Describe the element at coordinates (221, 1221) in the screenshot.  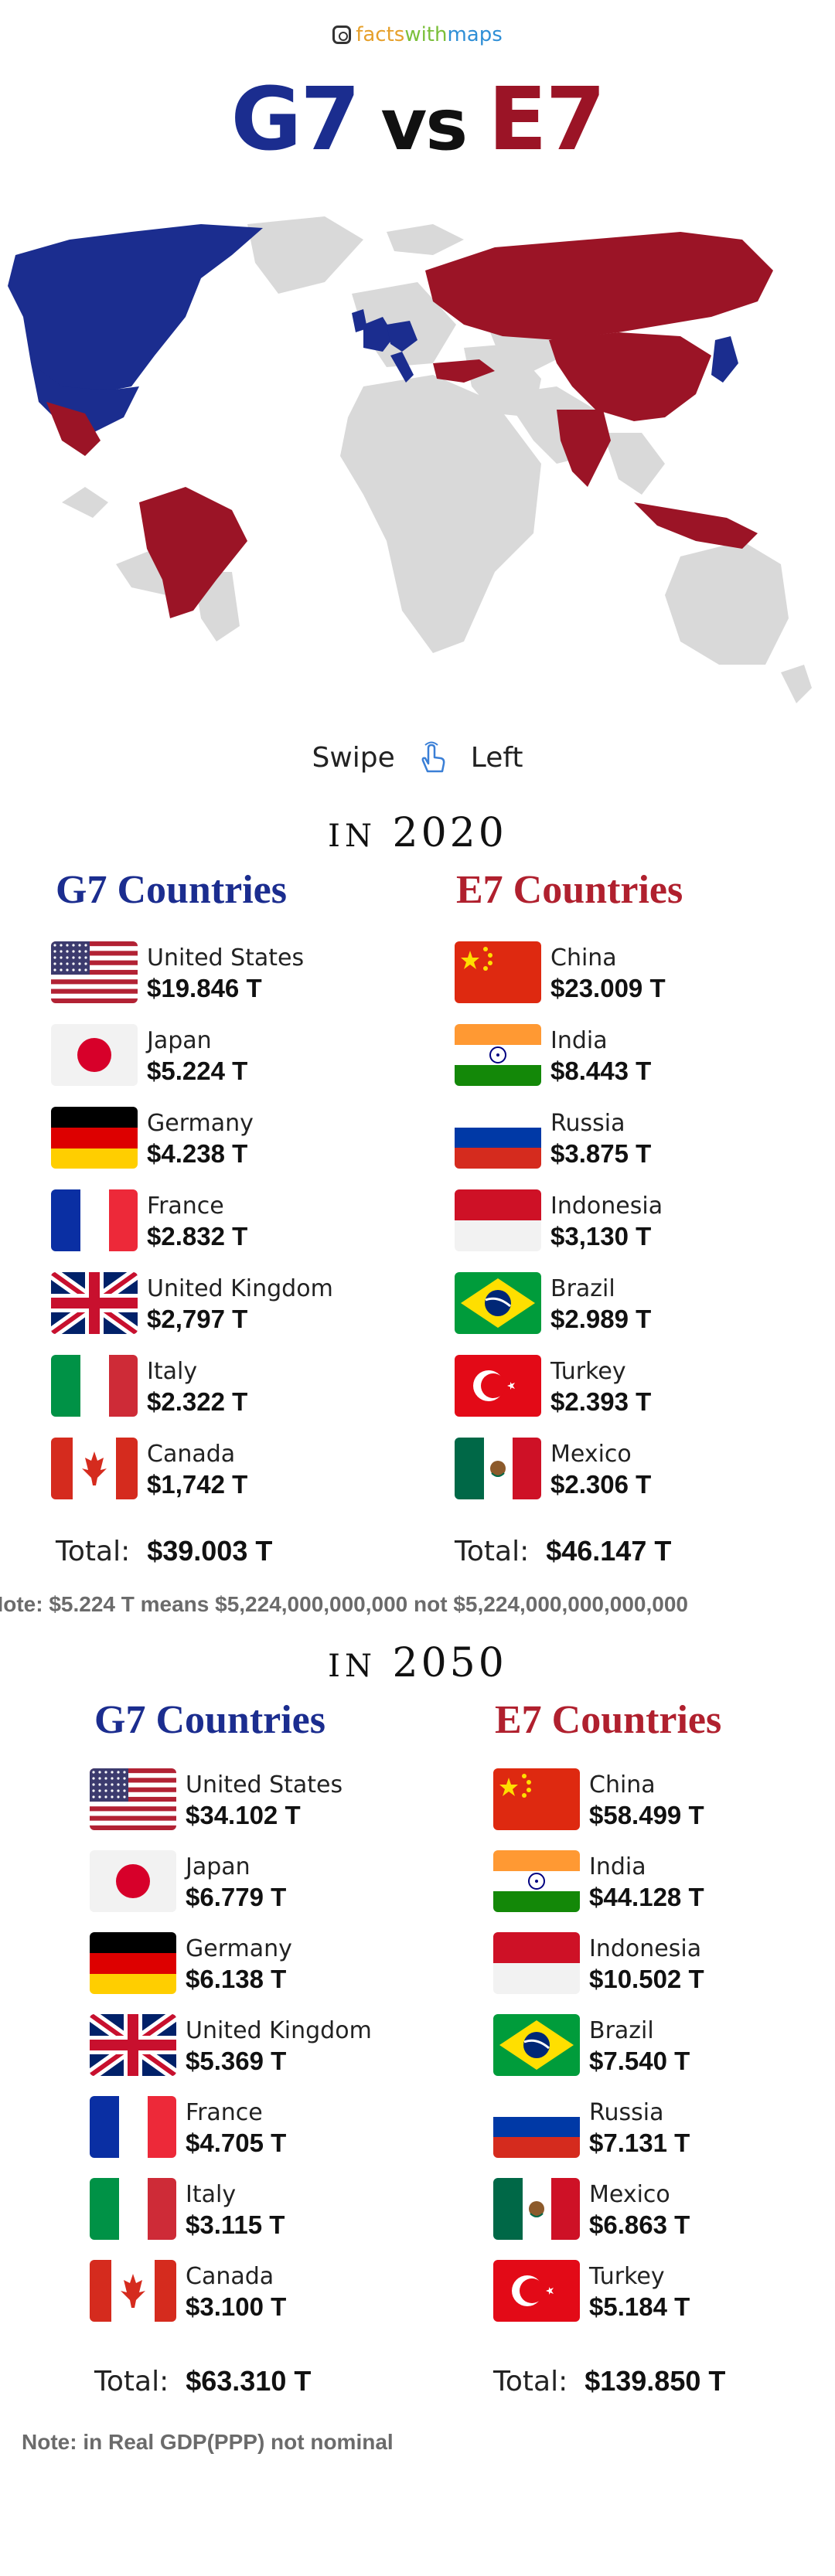
I see `country-row: France $2.832 T` at that location.